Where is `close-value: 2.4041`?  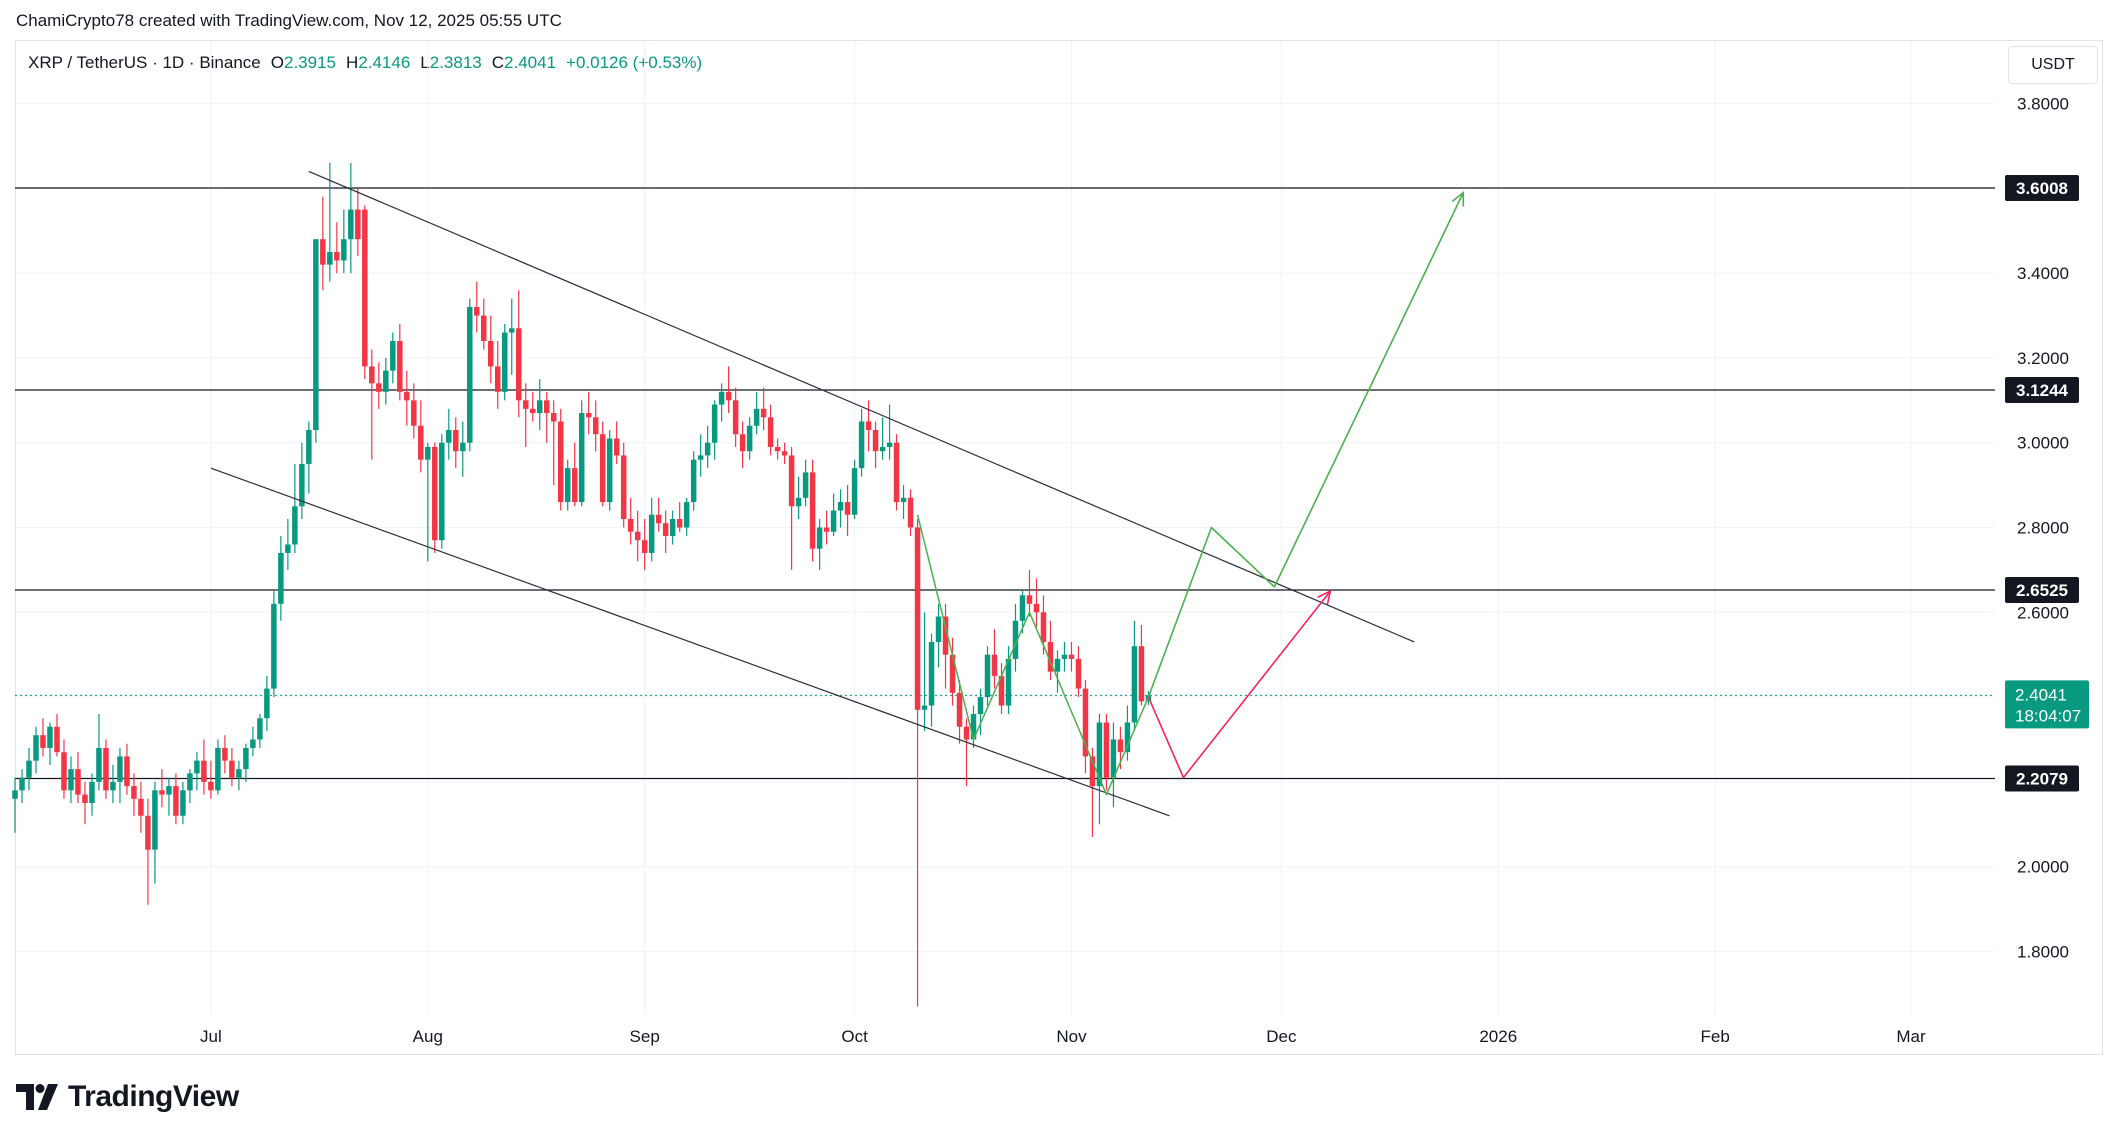
close-value: 2.4041 is located at coordinates (530, 62).